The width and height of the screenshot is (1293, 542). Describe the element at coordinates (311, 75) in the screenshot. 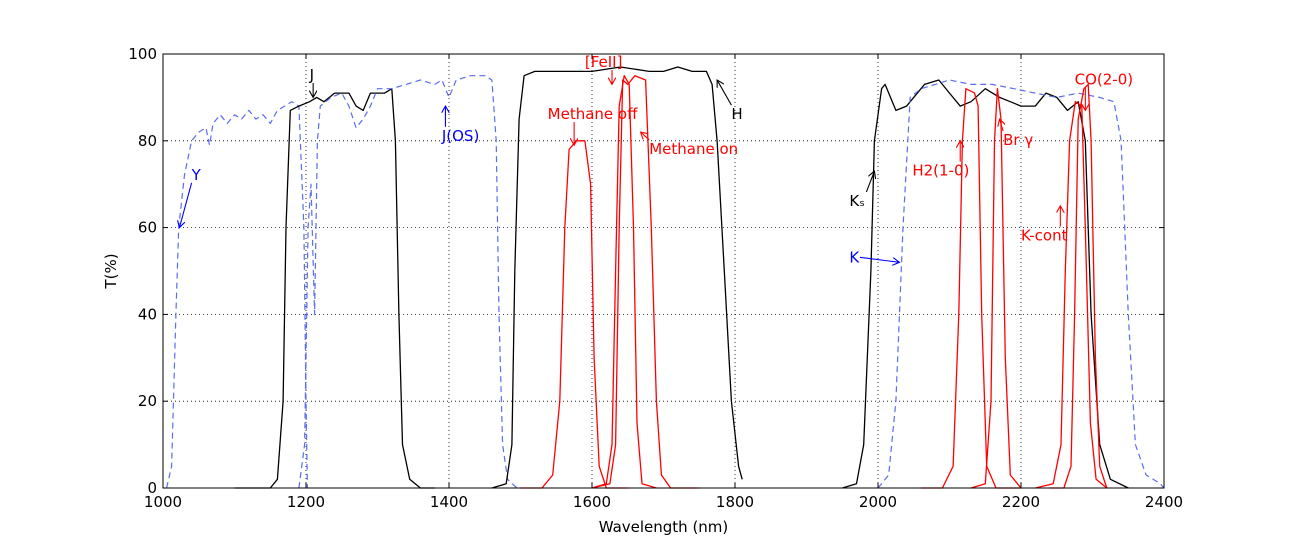

I see `annotation-label: J` at that location.